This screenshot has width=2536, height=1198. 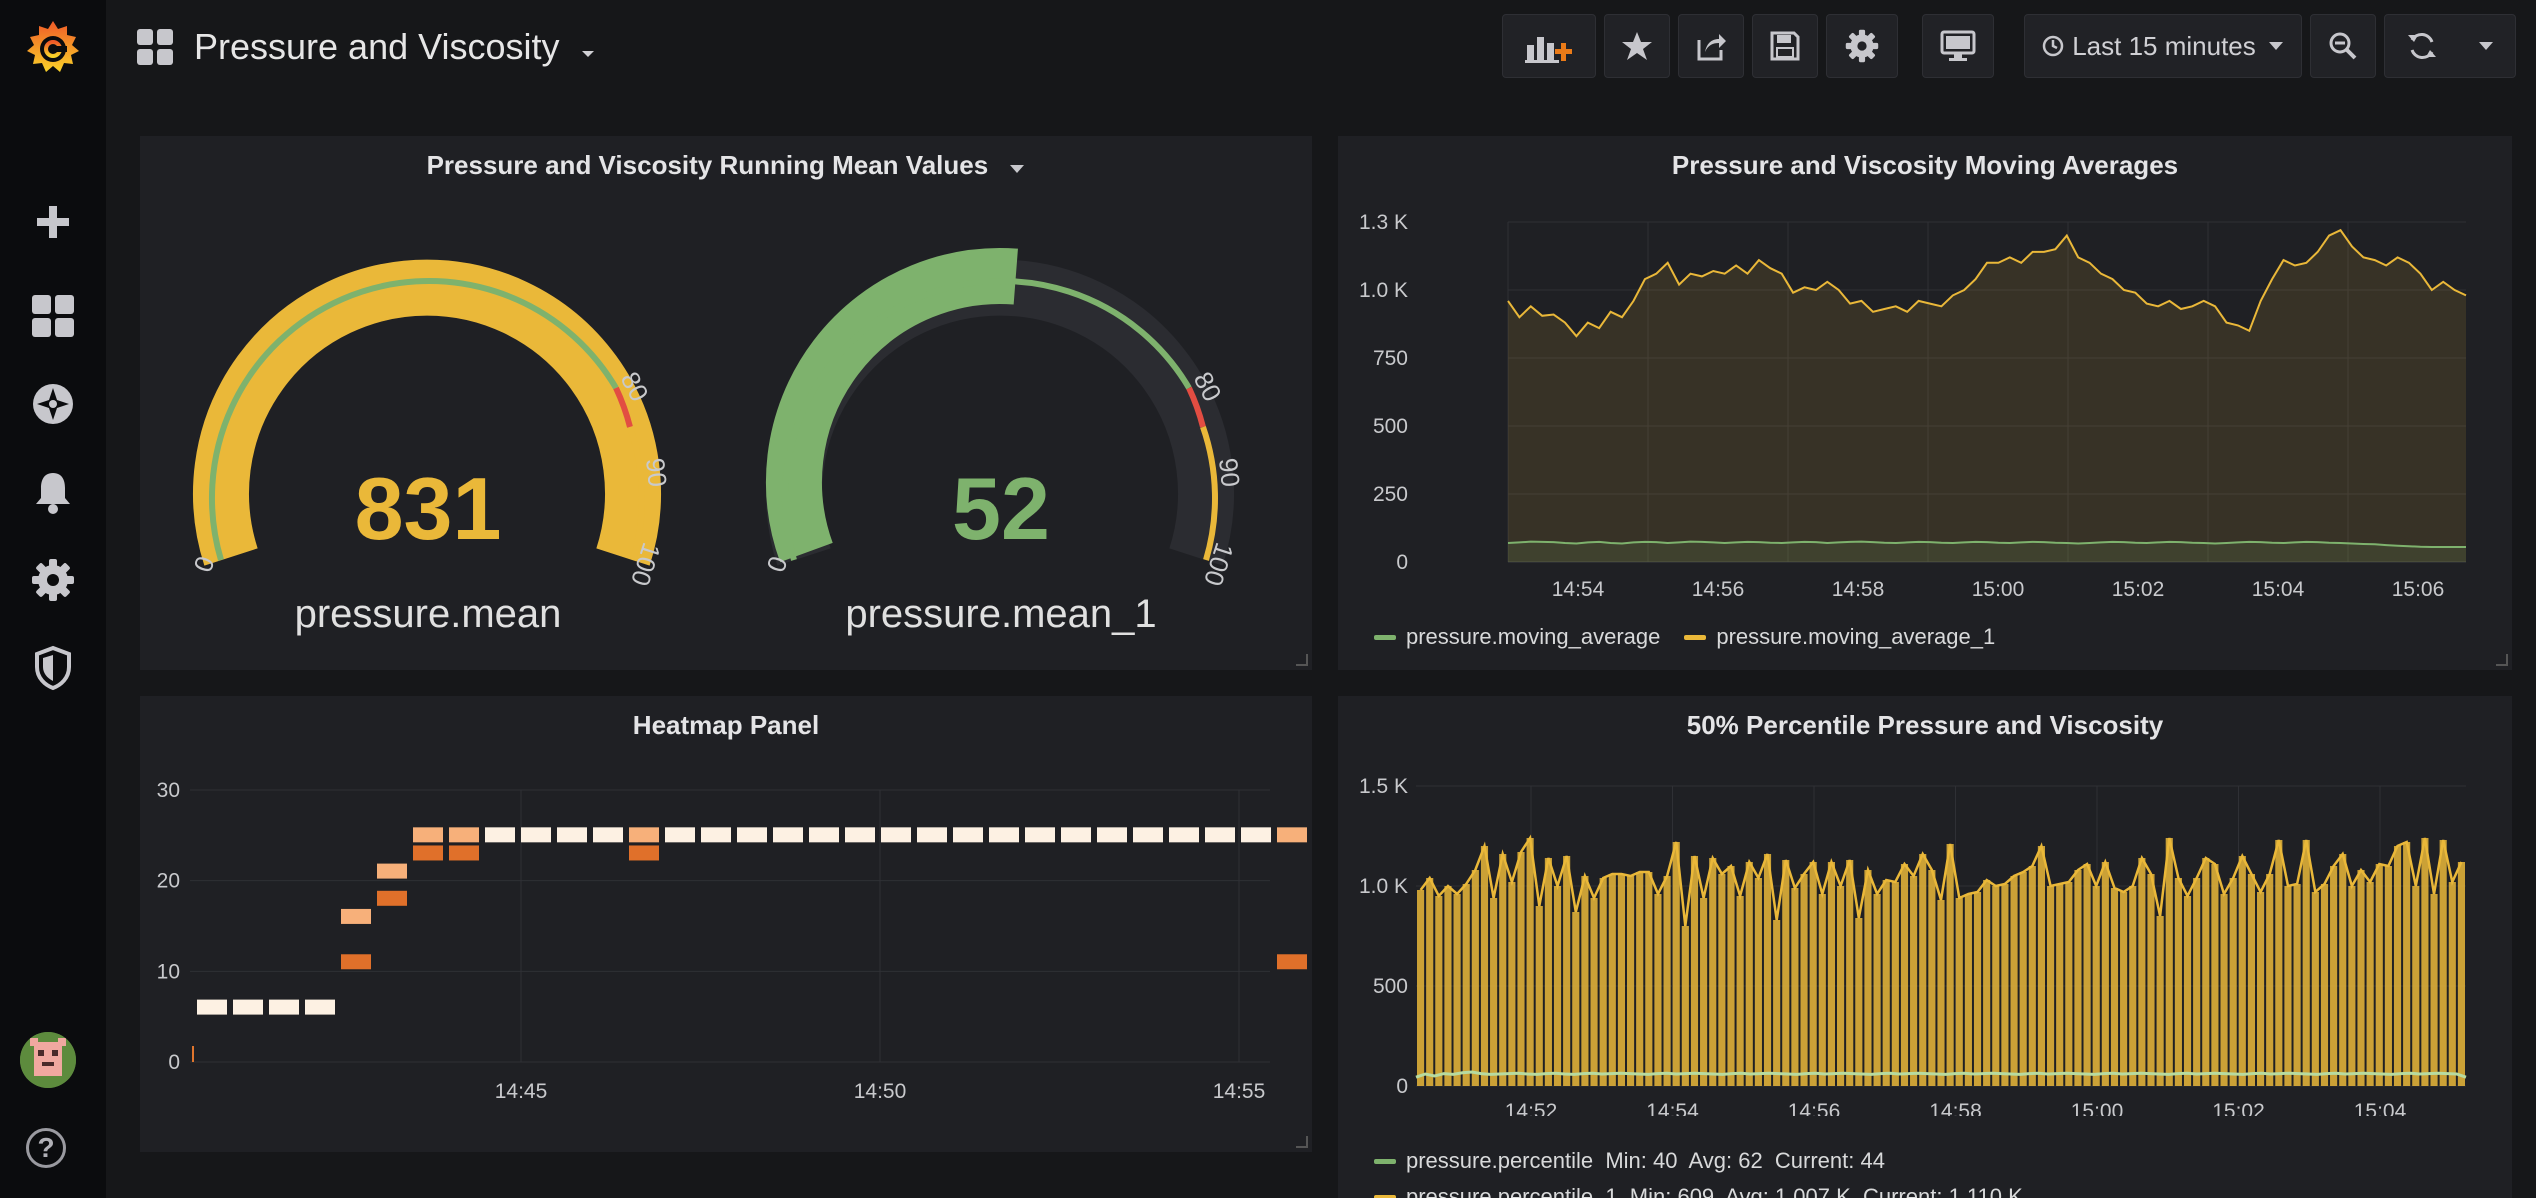 What do you see at coordinates (1785, 46) in the screenshot?
I see `save-button` at bounding box center [1785, 46].